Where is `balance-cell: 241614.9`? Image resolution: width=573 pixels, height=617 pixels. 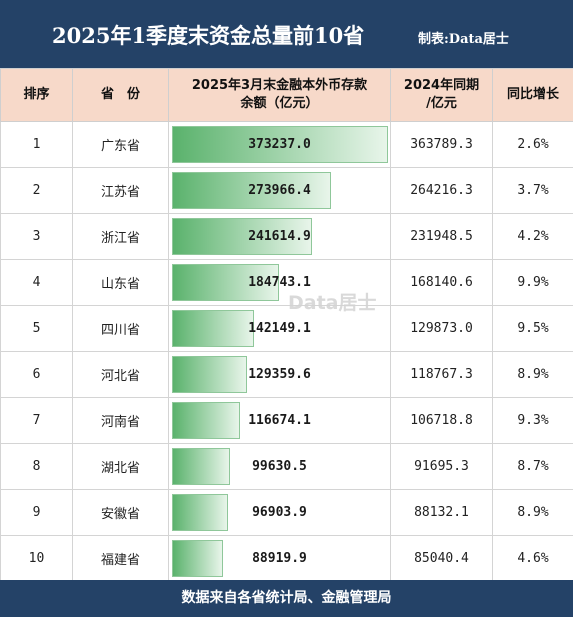 balance-cell: 241614.9 is located at coordinates (279, 236).